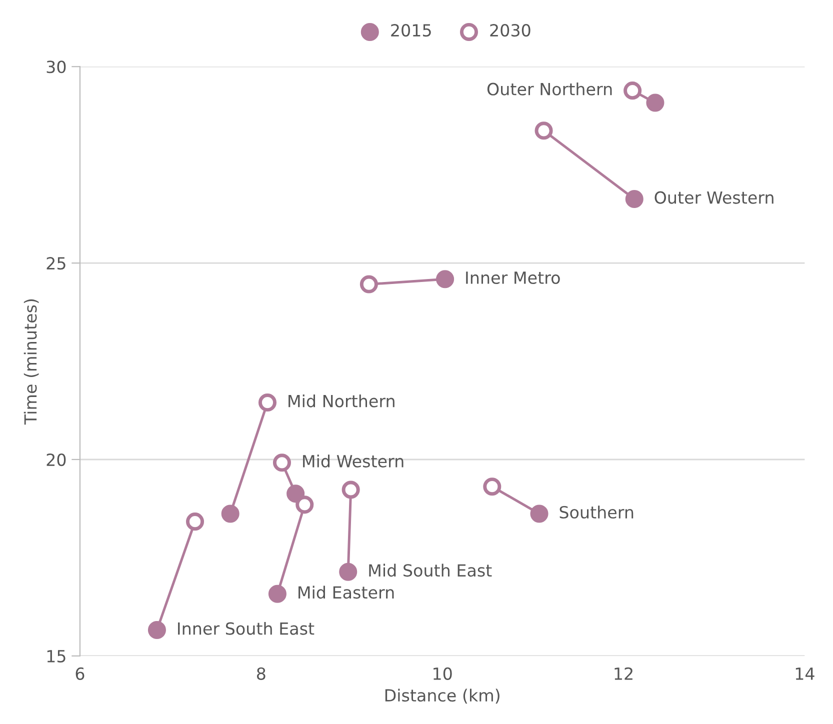 This screenshot has height=724, width=833. I want to click on y-tick-label: 20, so click(56, 459).